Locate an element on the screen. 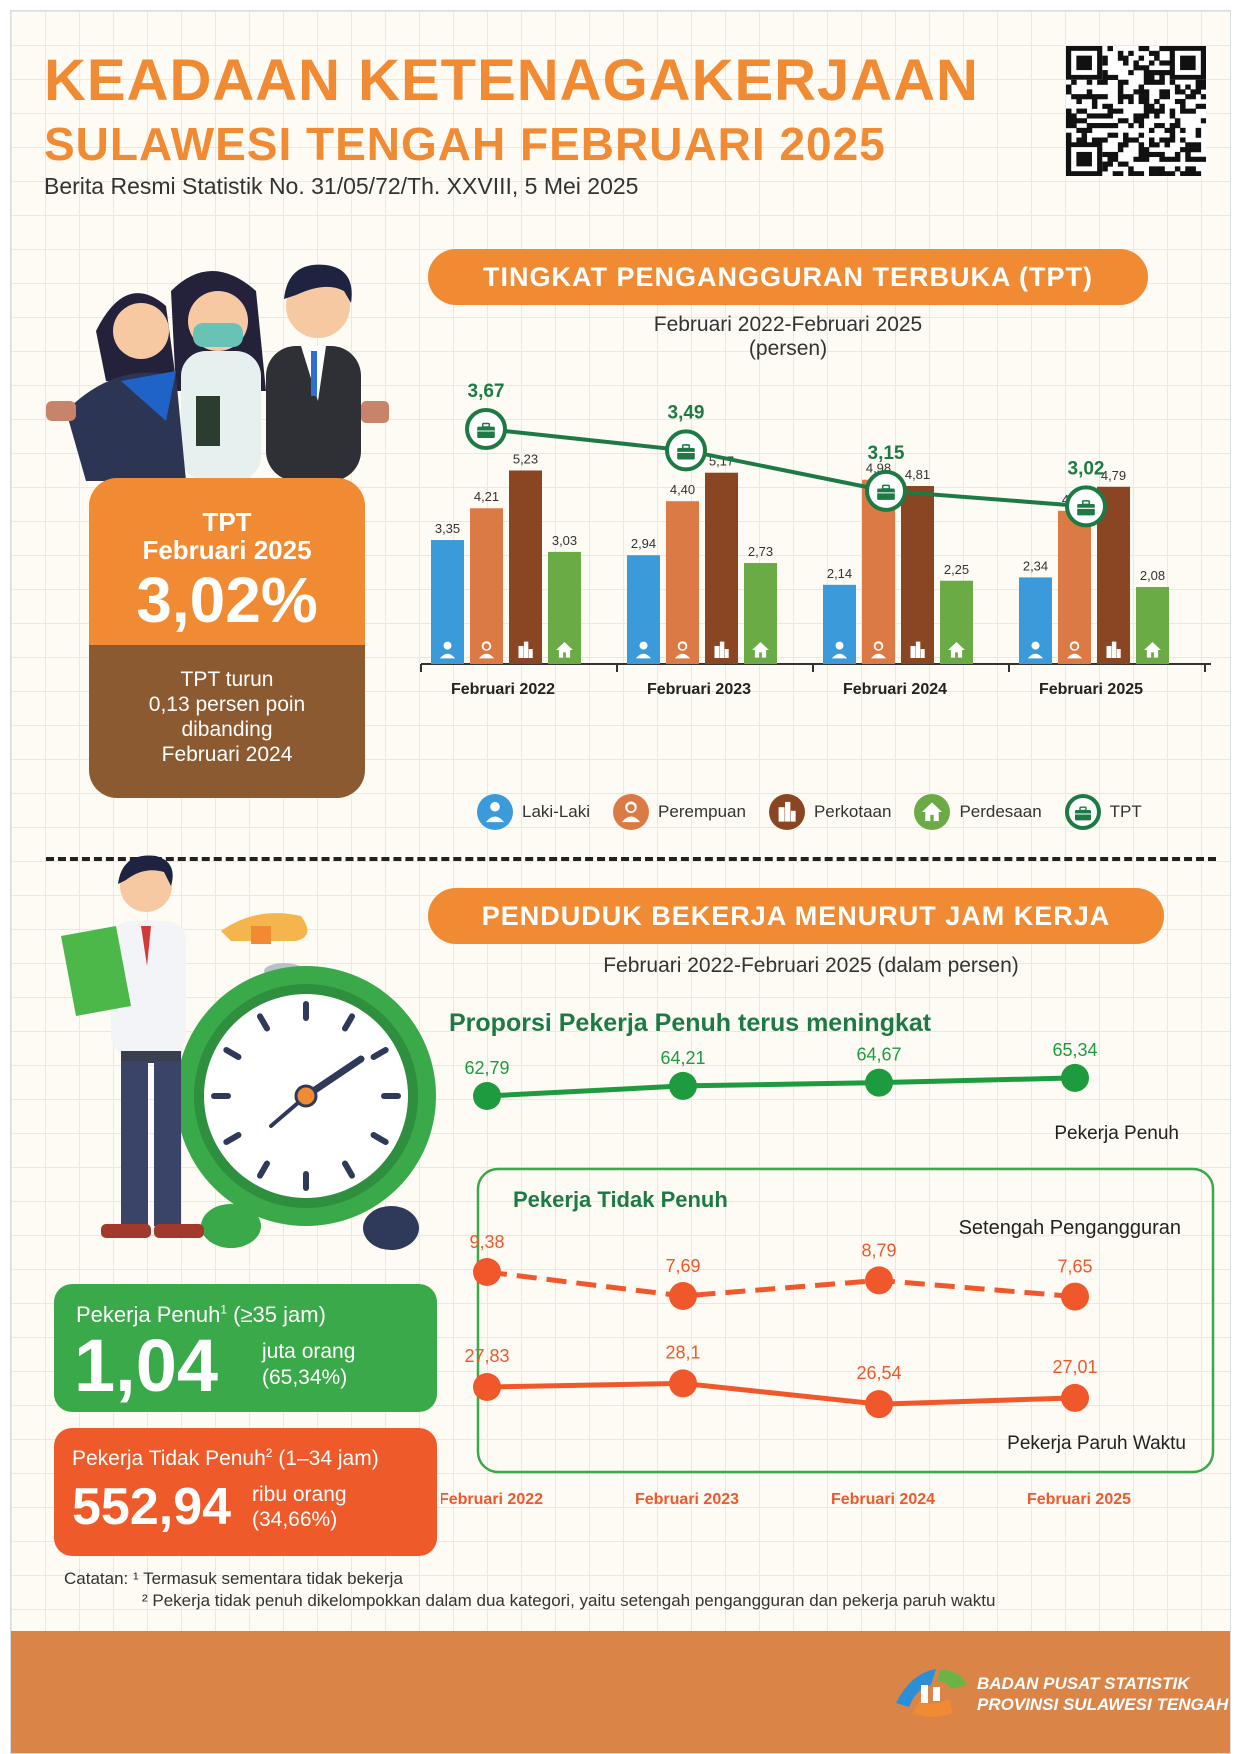  legend-label: TPT is located at coordinates (1125, 811).